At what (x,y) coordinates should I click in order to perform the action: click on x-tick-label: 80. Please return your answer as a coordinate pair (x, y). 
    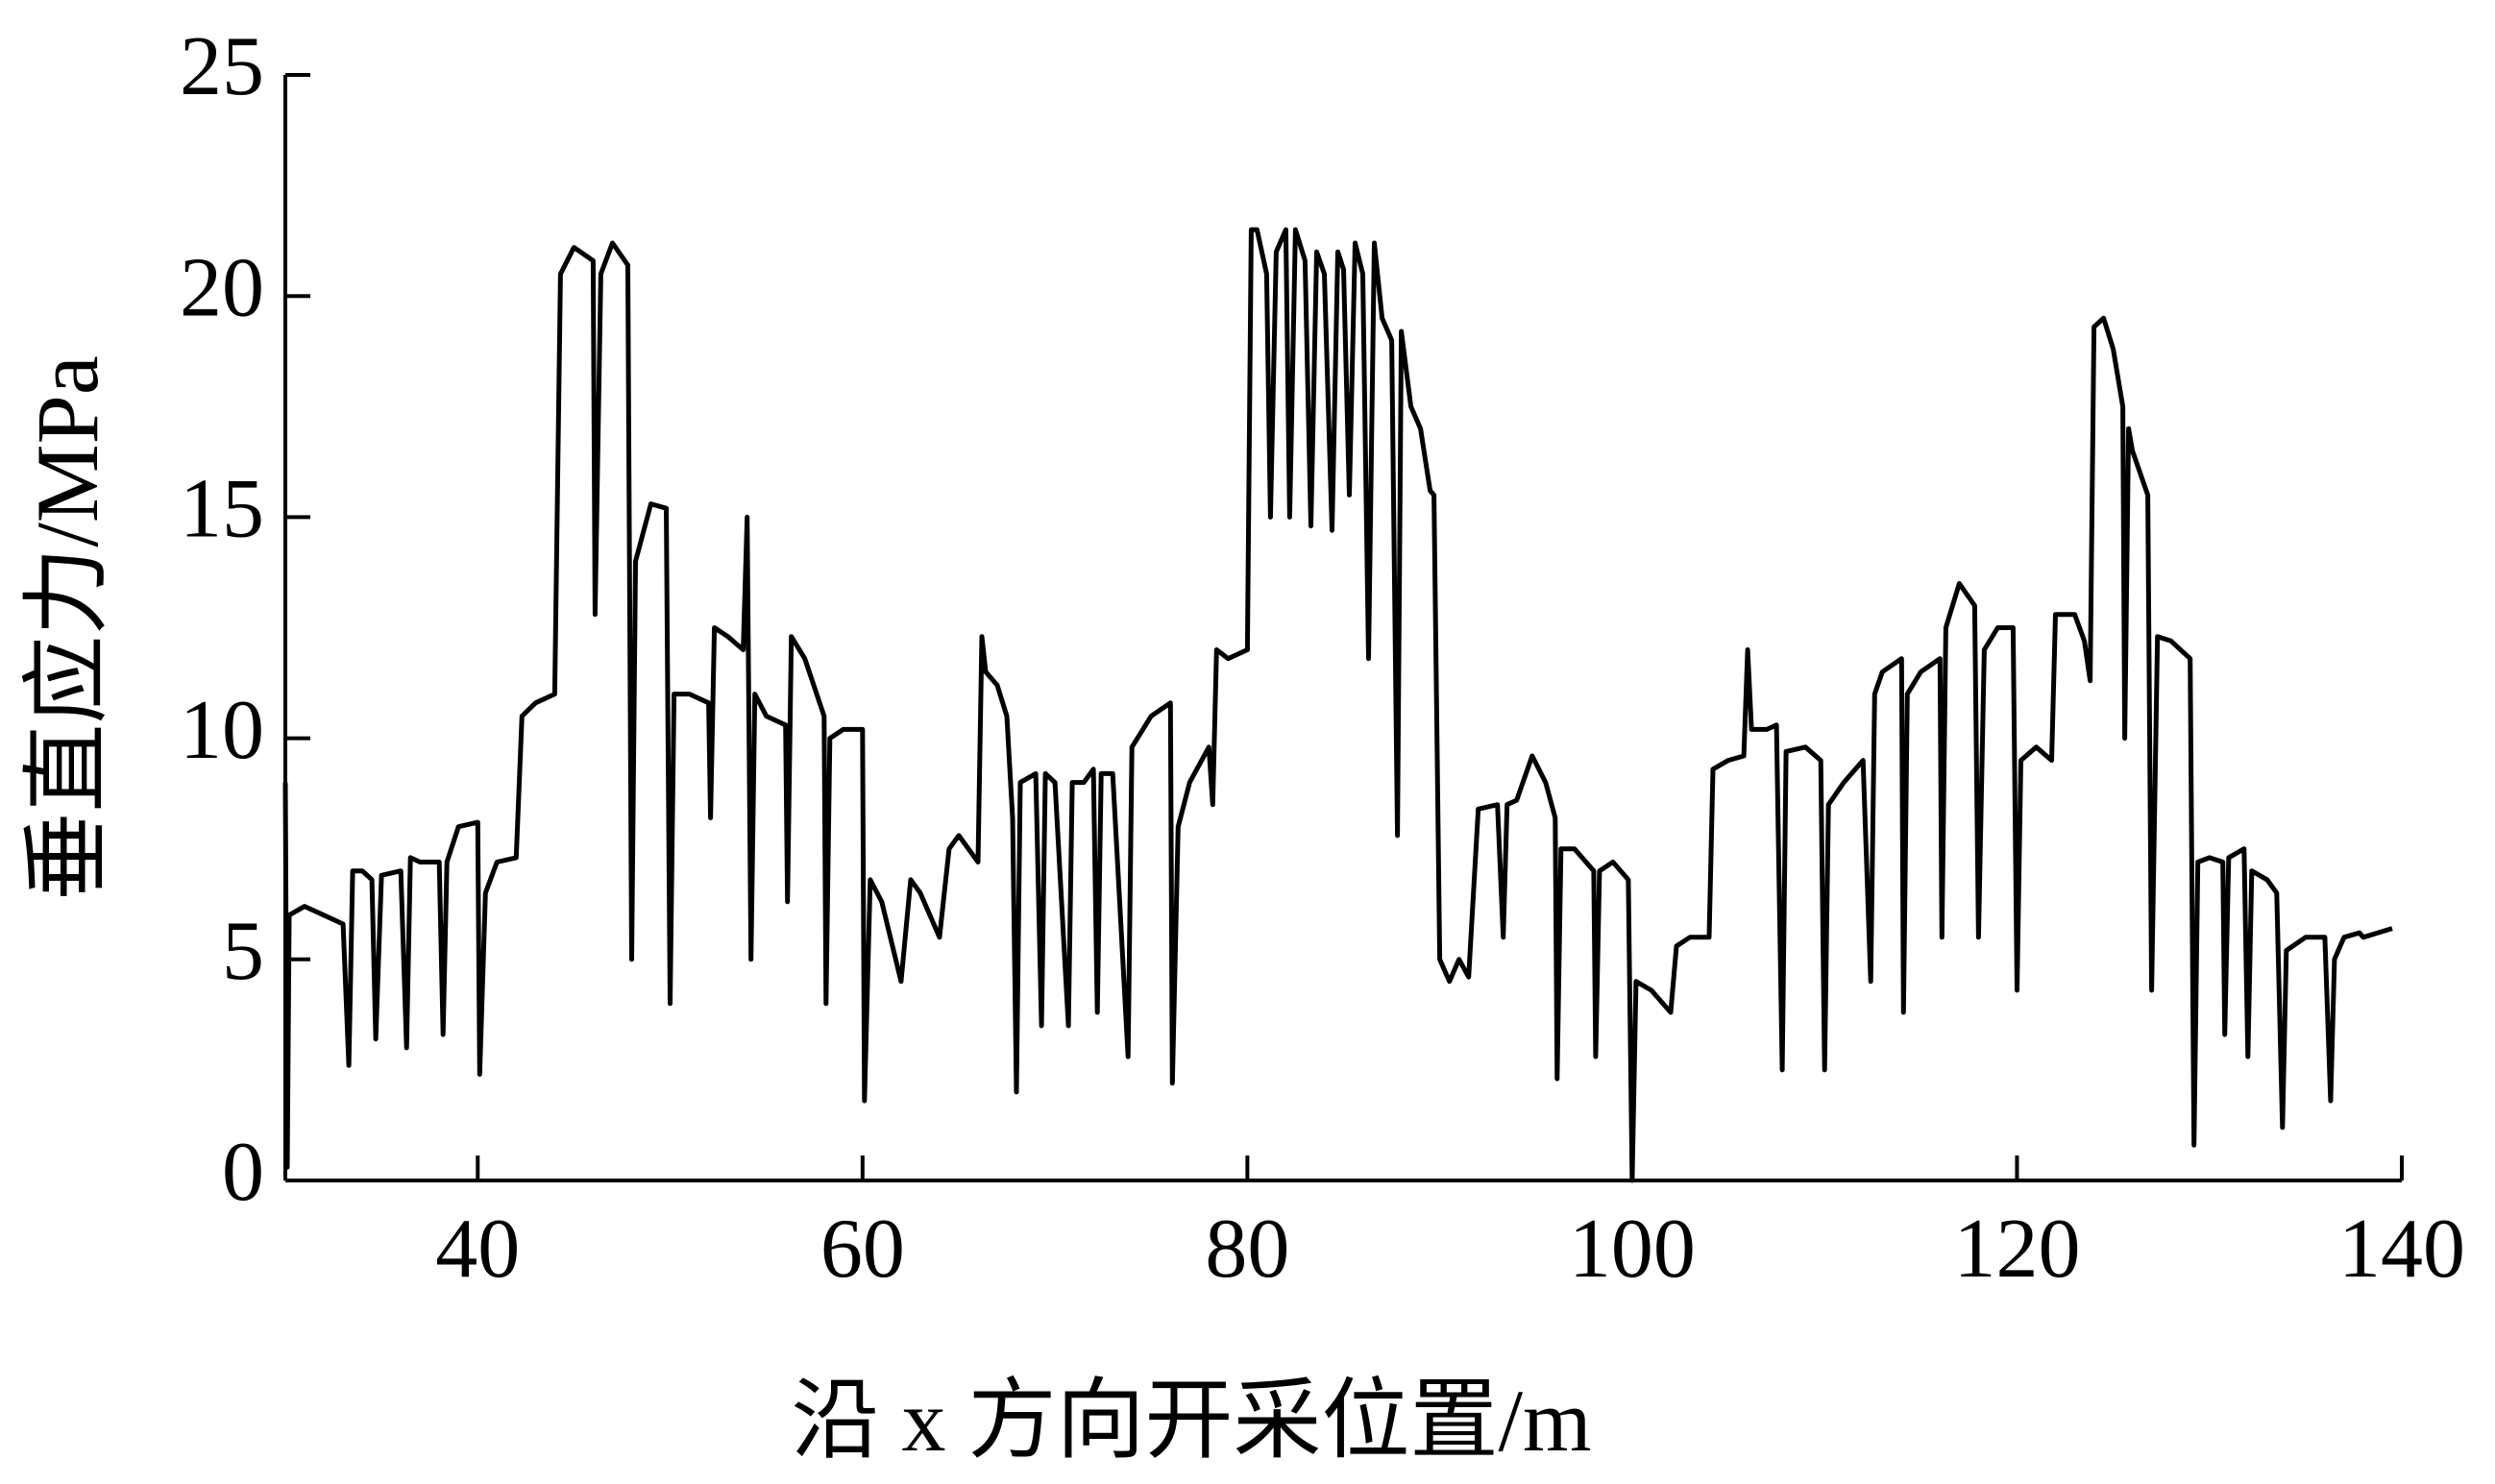
    Looking at the image, I should click on (1247, 1249).